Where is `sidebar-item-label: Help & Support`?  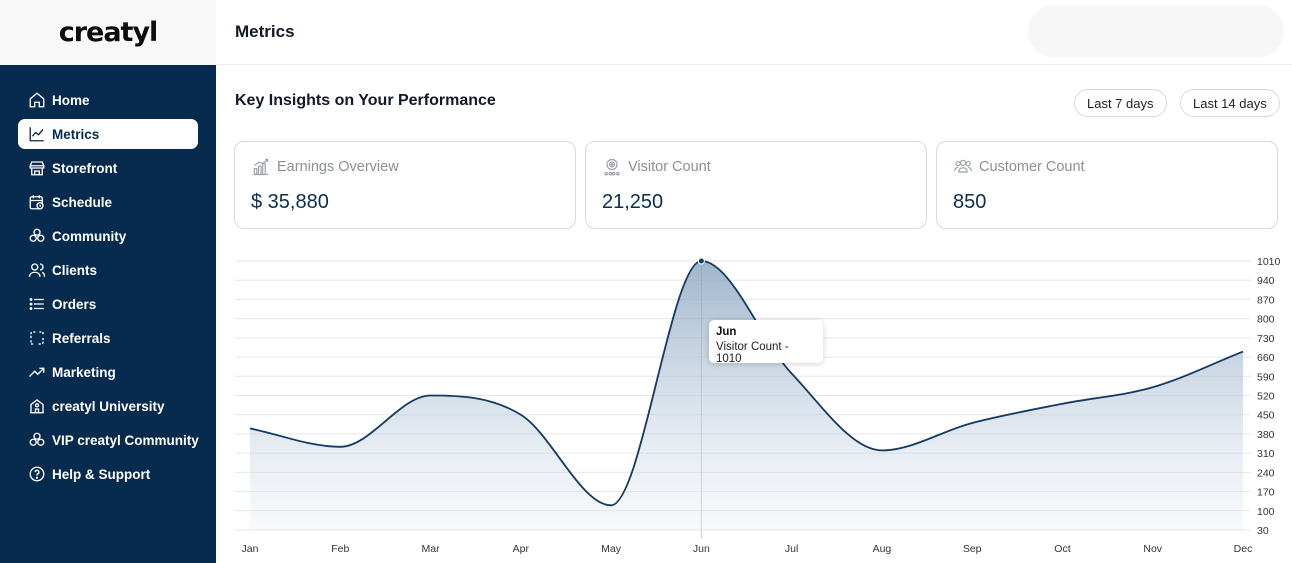
sidebar-item-label: Help & Support is located at coordinates (101, 474).